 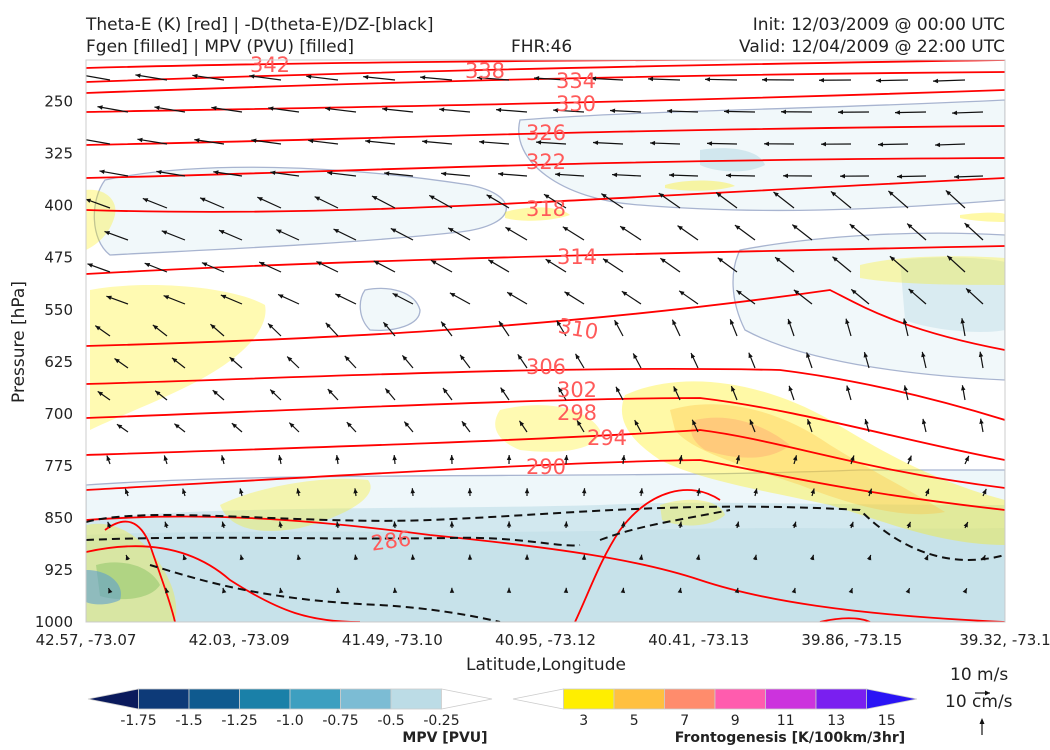 What do you see at coordinates (188, 721) in the screenshot?
I see `colorbar-tick-label: -1.5` at bounding box center [188, 721].